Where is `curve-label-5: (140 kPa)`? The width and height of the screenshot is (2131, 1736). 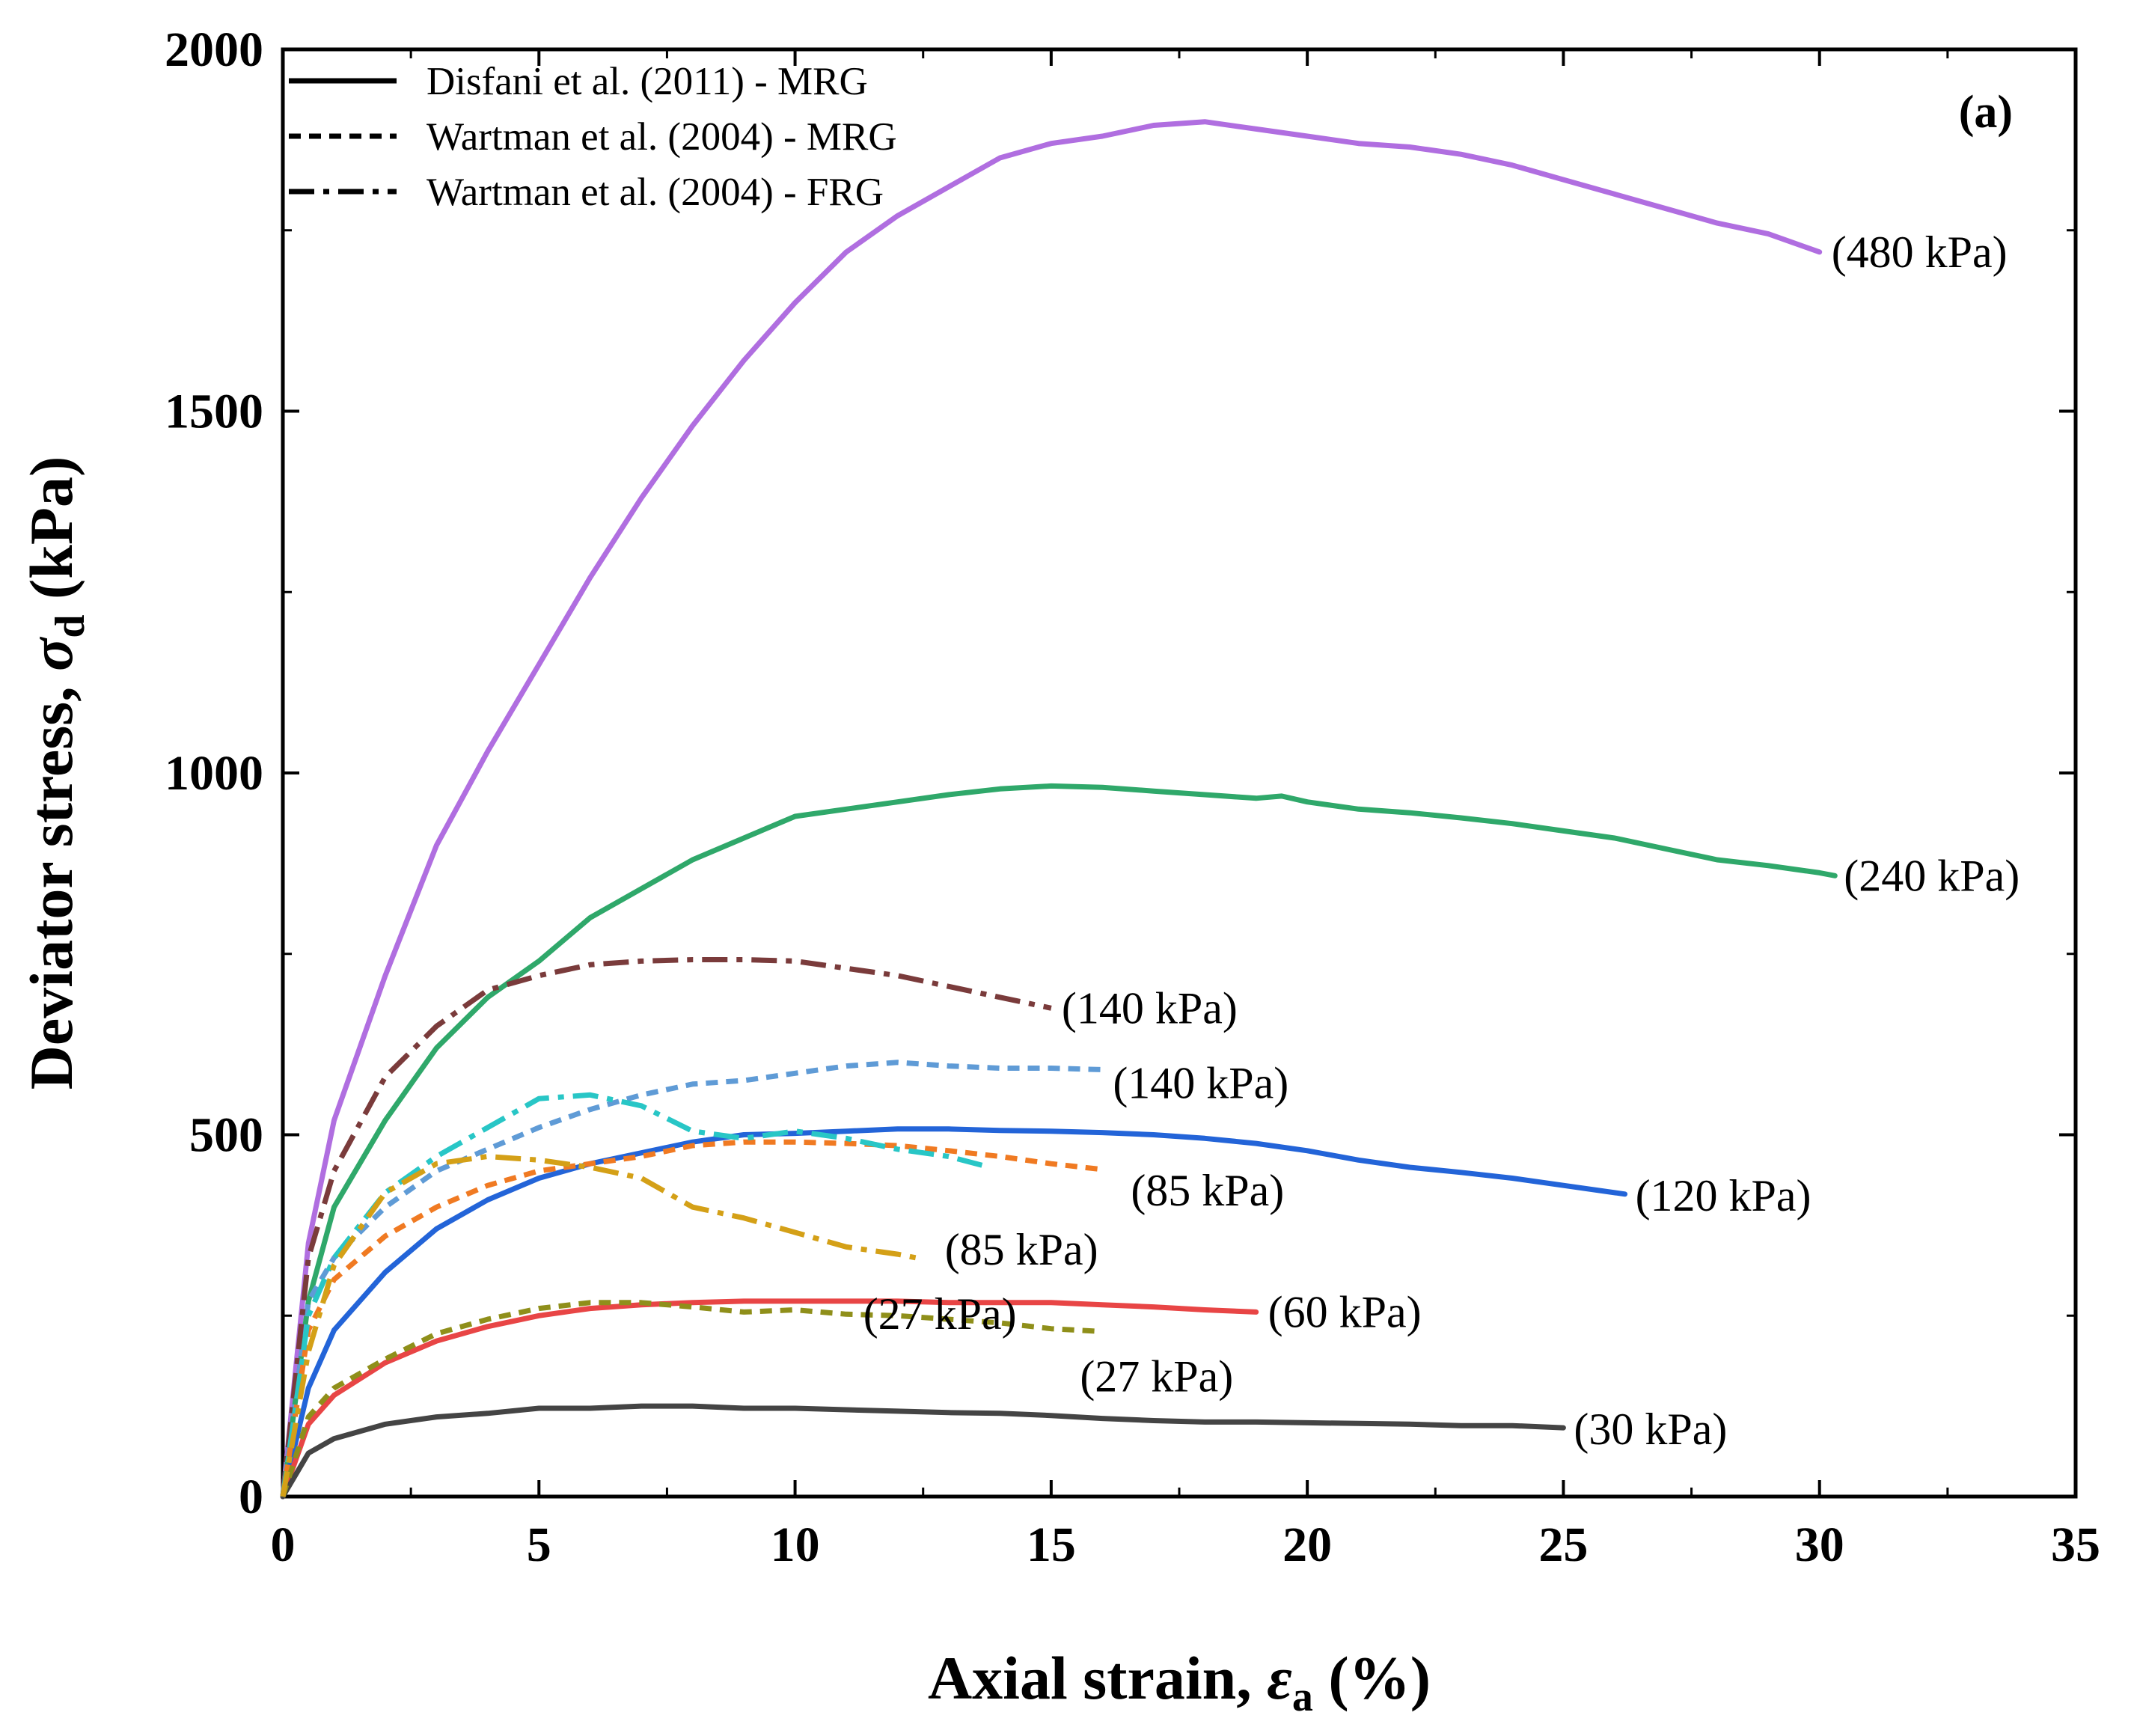
curve-label-5: (140 kPa) is located at coordinates (1200, 1082).